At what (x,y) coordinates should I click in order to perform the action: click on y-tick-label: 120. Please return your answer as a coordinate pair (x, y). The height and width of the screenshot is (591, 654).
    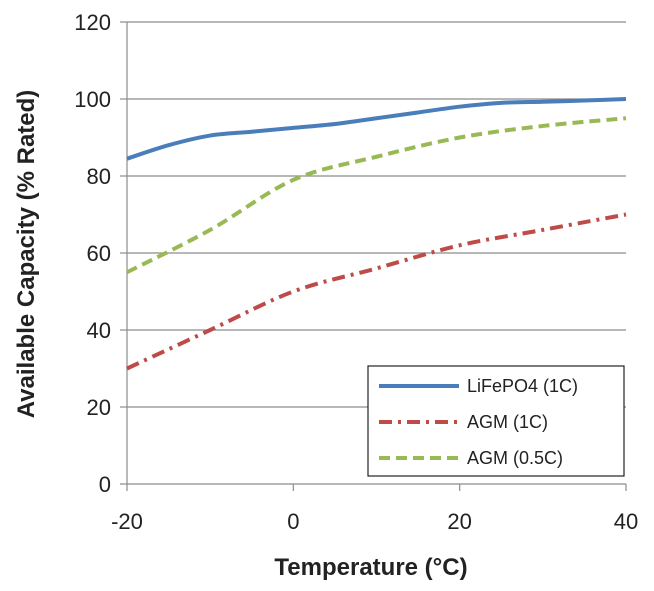
    Looking at the image, I should click on (92, 22).